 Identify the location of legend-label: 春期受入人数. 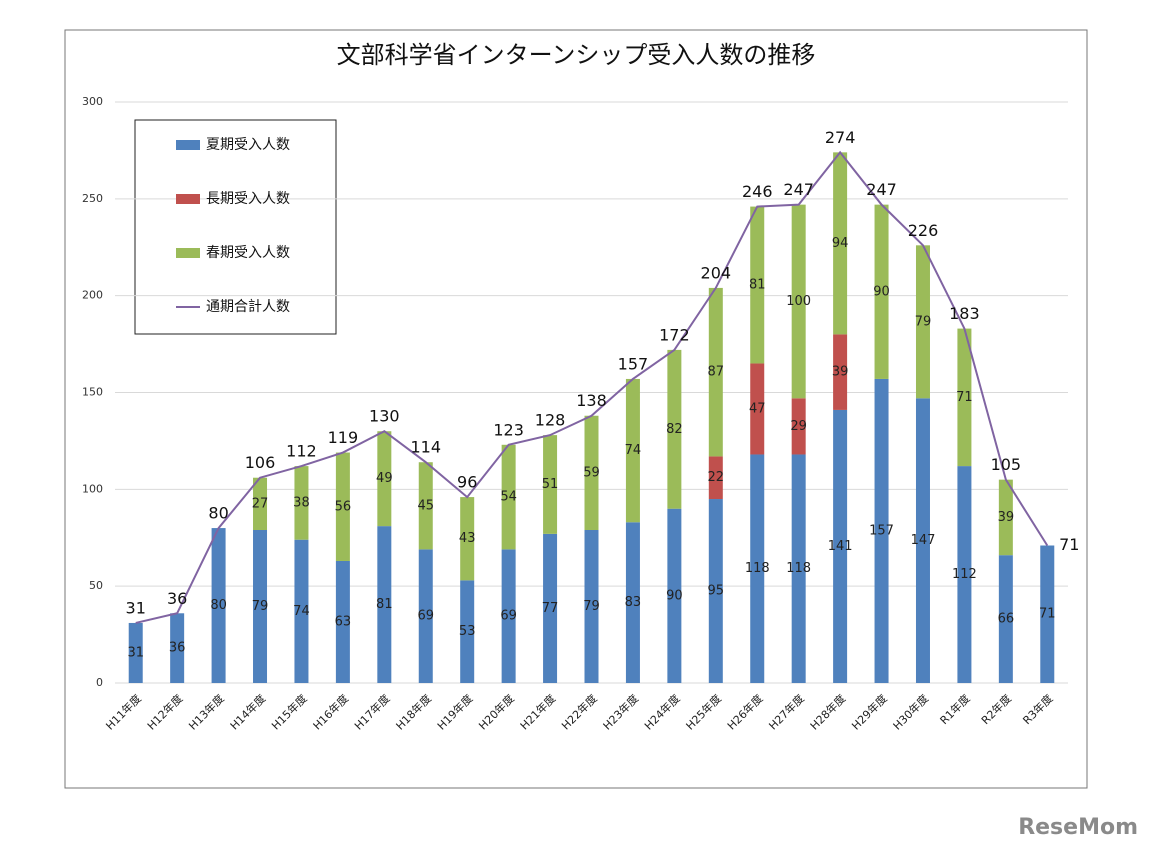
(248, 253).